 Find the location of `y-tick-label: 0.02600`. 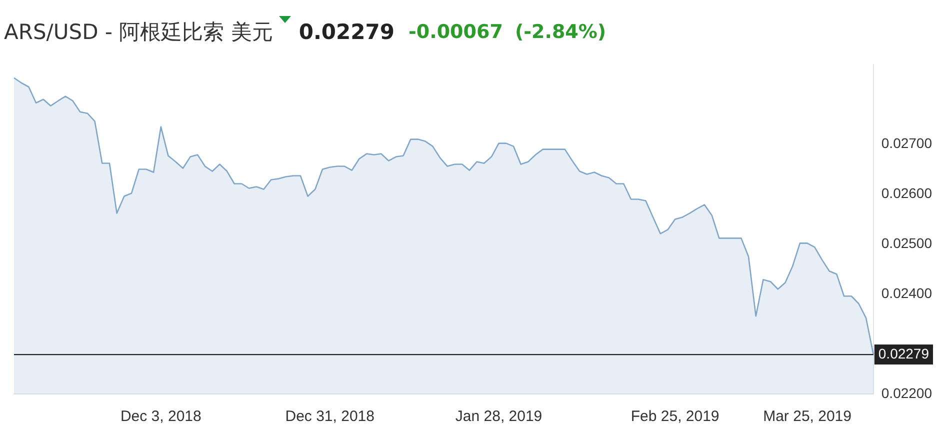

y-tick-label: 0.02600 is located at coordinates (906, 193).